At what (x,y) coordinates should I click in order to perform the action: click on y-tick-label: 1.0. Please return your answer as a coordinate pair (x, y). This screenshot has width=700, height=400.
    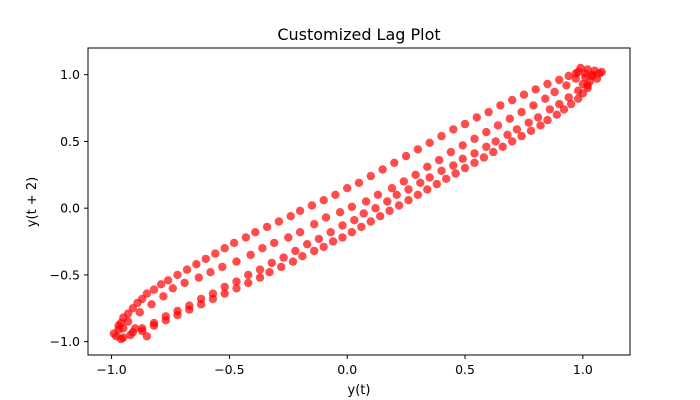
    Looking at the image, I should click on (70, 74).